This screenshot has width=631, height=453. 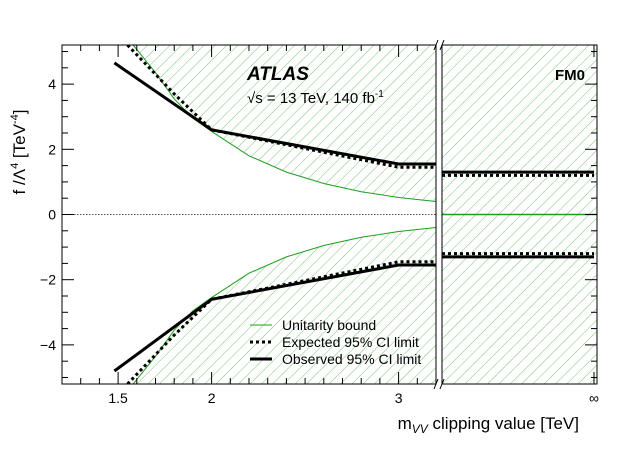 I want to click on x-tick-label: 2, so click(x=212, y=398).